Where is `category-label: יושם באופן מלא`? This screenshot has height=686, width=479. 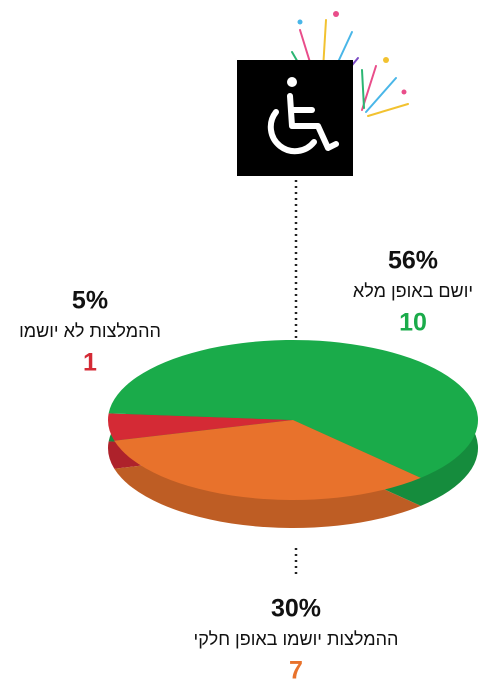 category-label: יושם באופן מלא is located at coordinates (413, 291).